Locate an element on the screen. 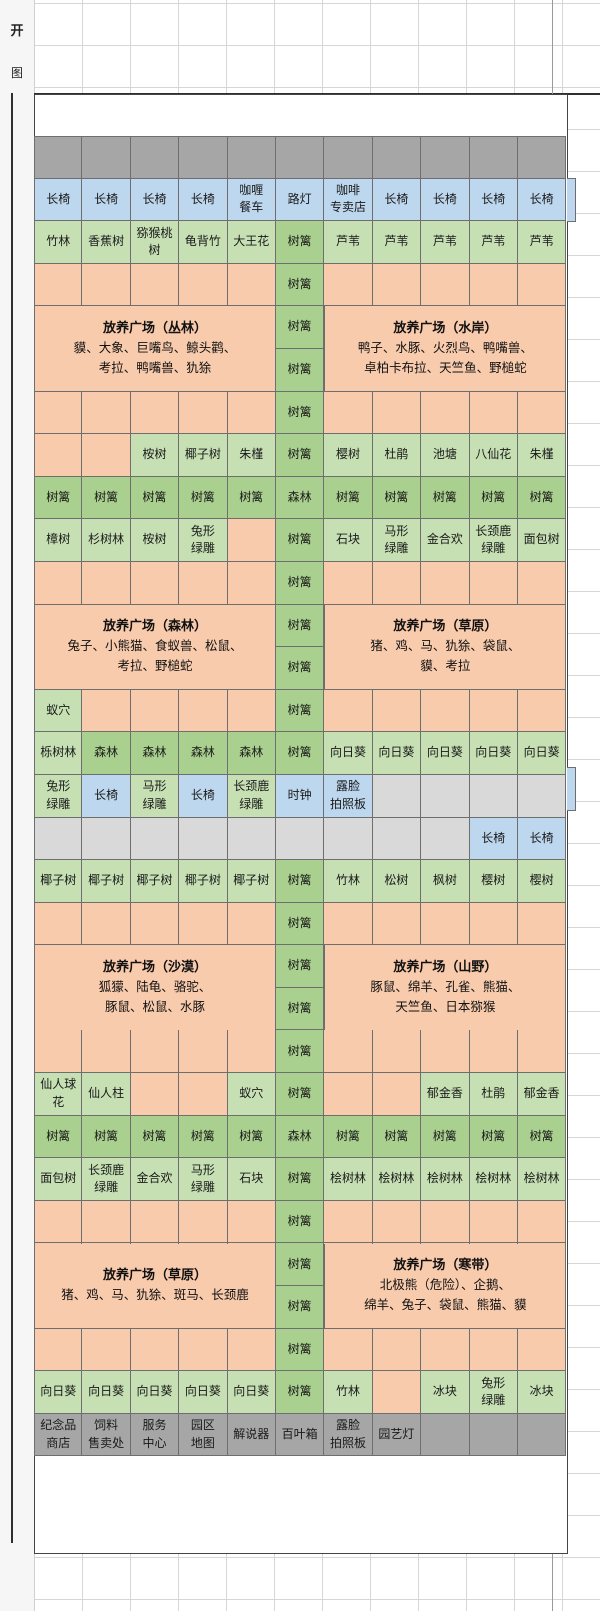  map-cell: 香蕉树 is located at coordinates (106, 242).